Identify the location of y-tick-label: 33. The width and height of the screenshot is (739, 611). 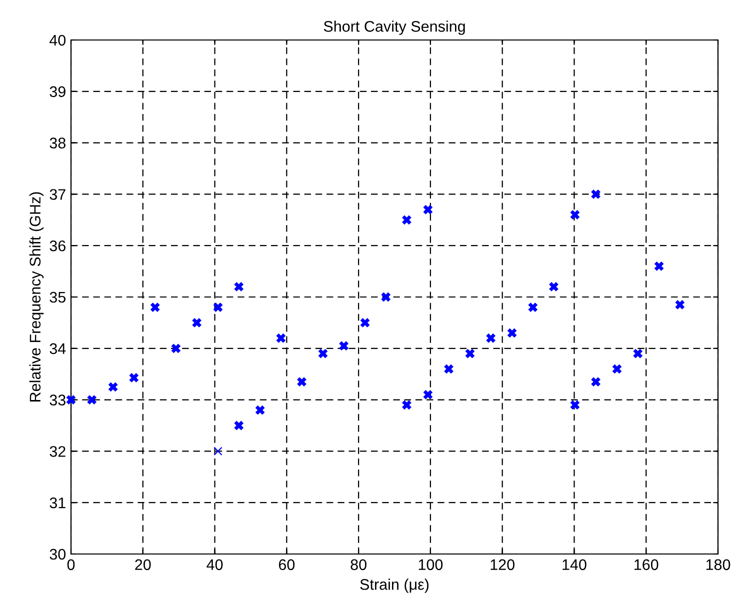
(58, 400).